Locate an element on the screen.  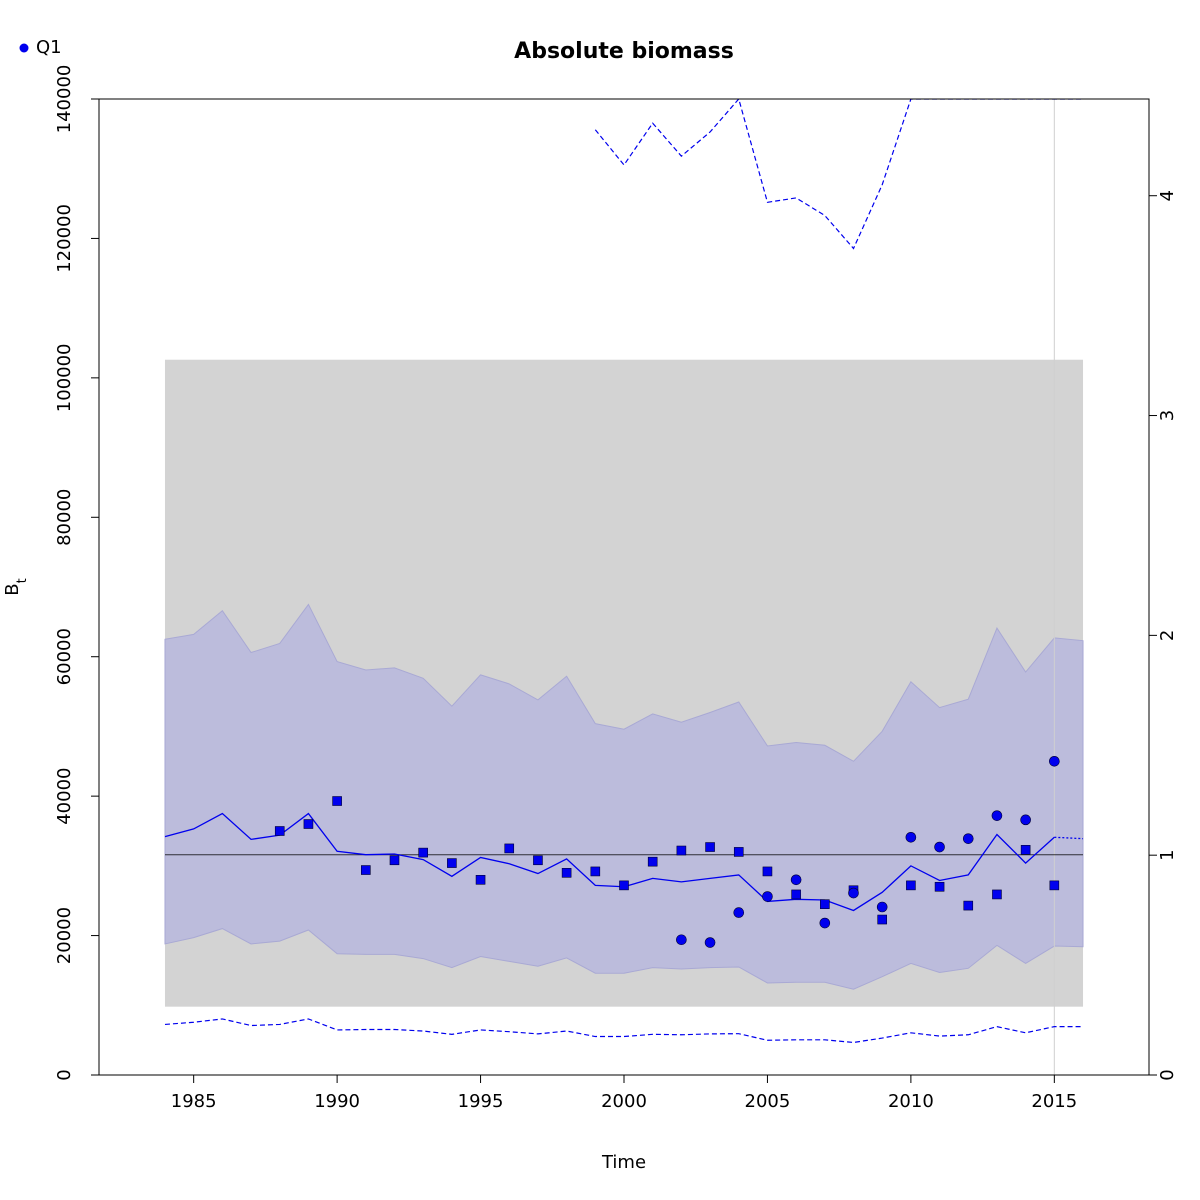
lower-dashed-line is located at coordinates (624, 1031).